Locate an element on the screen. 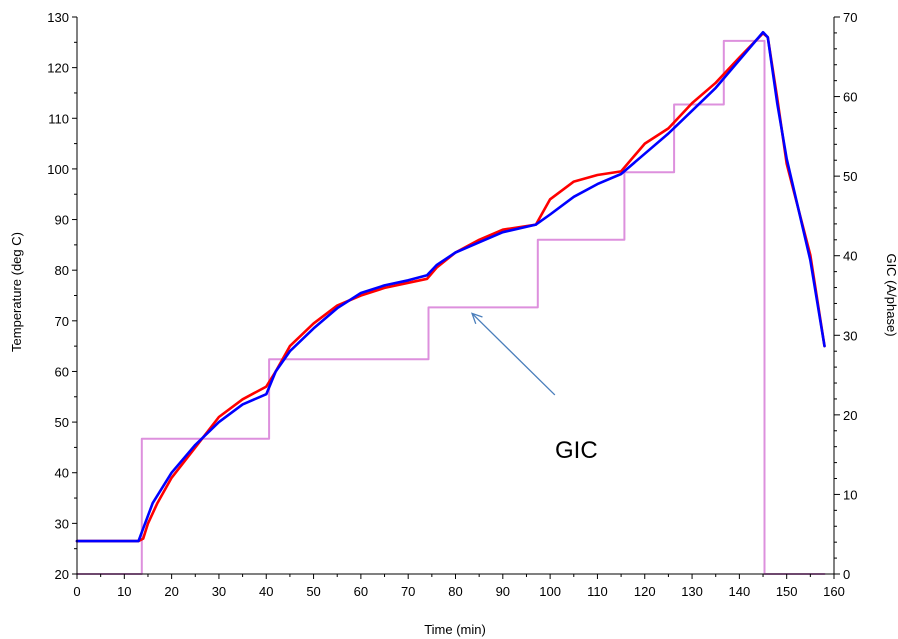  x-axis-title: Time (min) is located at coordinates (455, 629).